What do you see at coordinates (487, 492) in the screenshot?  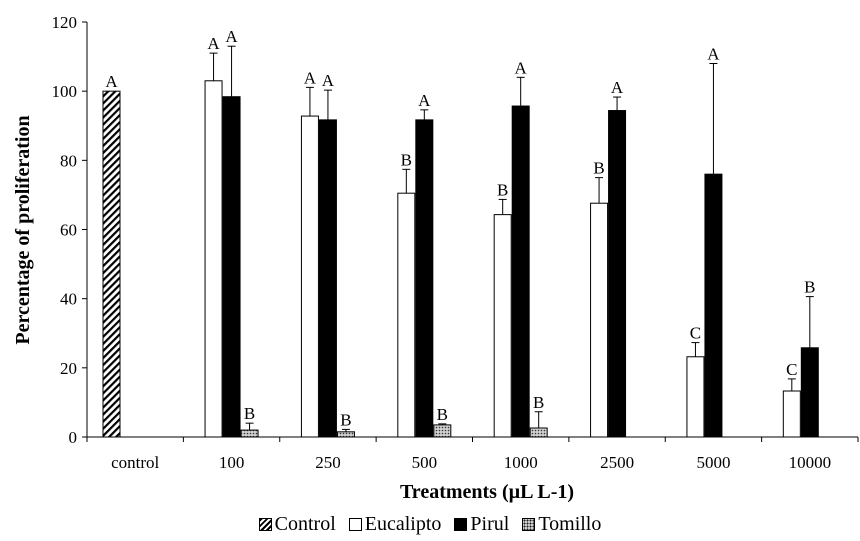 I see `x-axis-title: Treatments (µL L-1)` at bounding box center [487, 492].